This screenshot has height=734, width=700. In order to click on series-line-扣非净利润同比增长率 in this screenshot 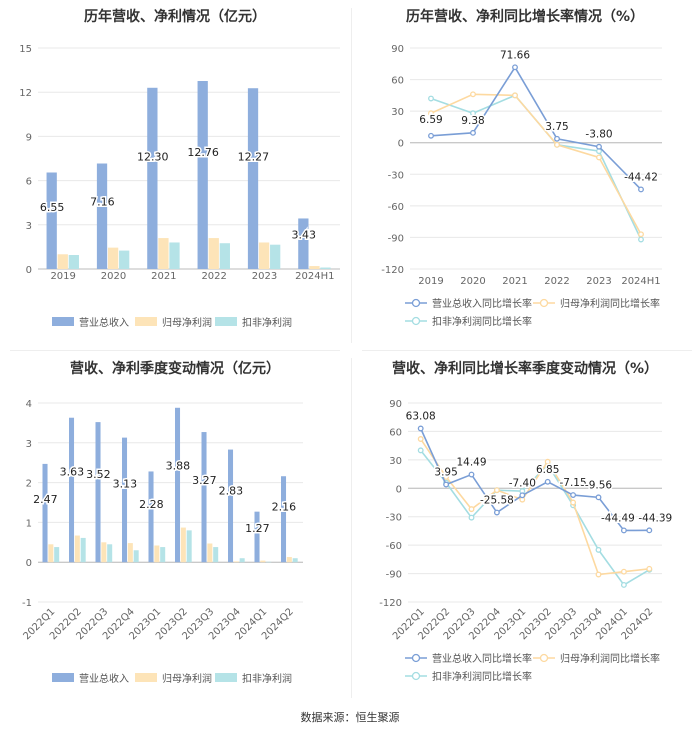, I will do `click(535, 518)`.